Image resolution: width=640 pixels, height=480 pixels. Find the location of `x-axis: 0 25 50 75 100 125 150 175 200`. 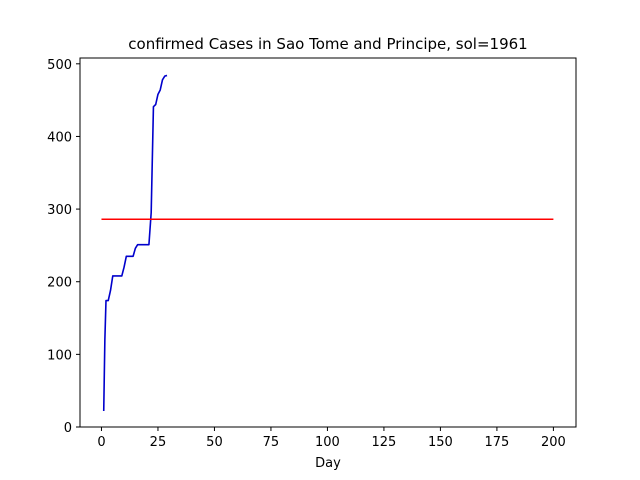

x-axis: 0 25 50 75 100 125 150 175 200 is located at coordinates (331, 438).